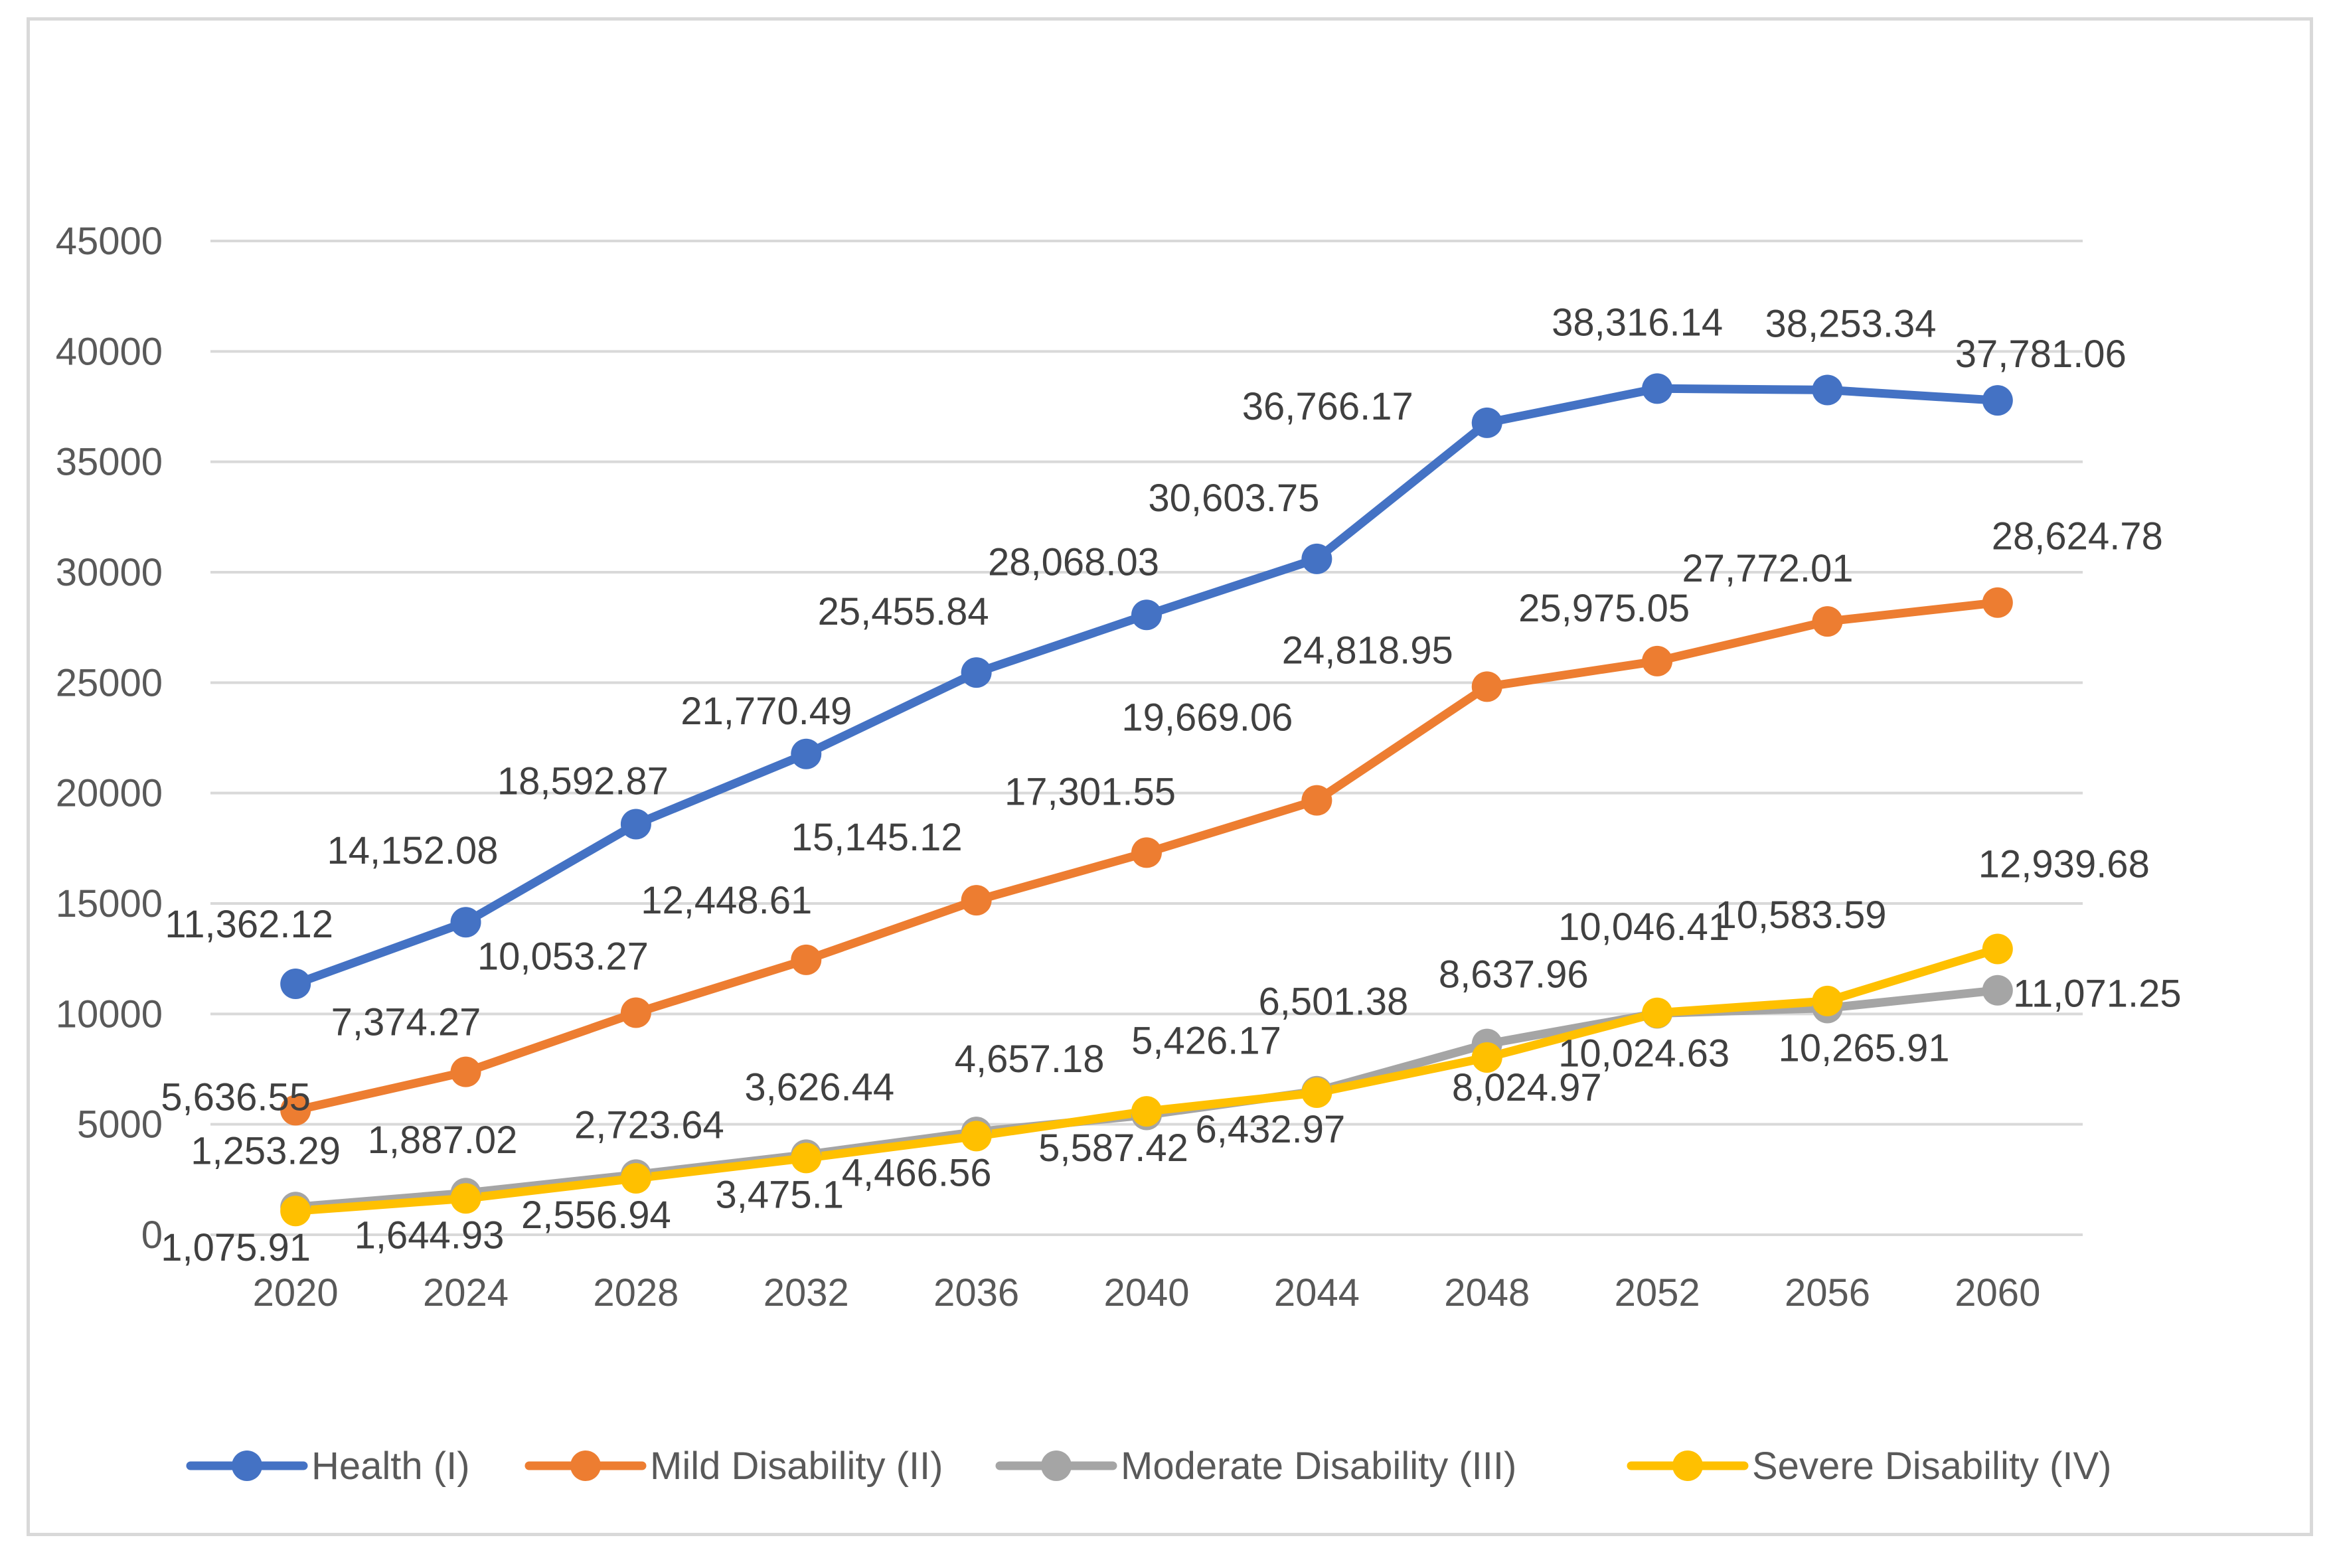 This screenshot has height=1568, width=2331. Describe the element at coordinates (1604, 609) in the screenshot. I see `data-label: 25,975.05` at that location.